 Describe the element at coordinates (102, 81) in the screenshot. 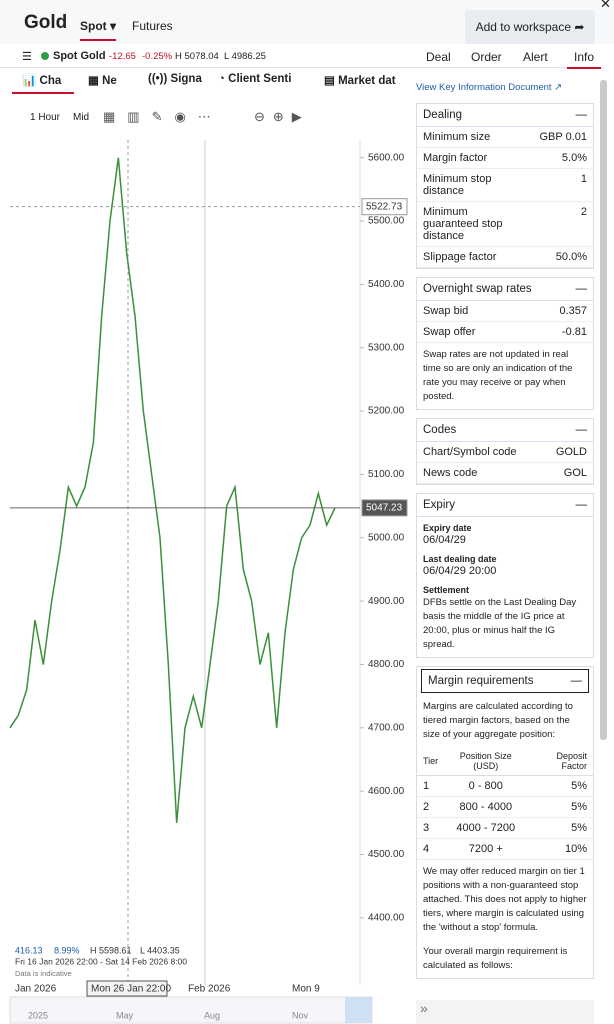

I see `news-tab: ▦ Ne` at that location.